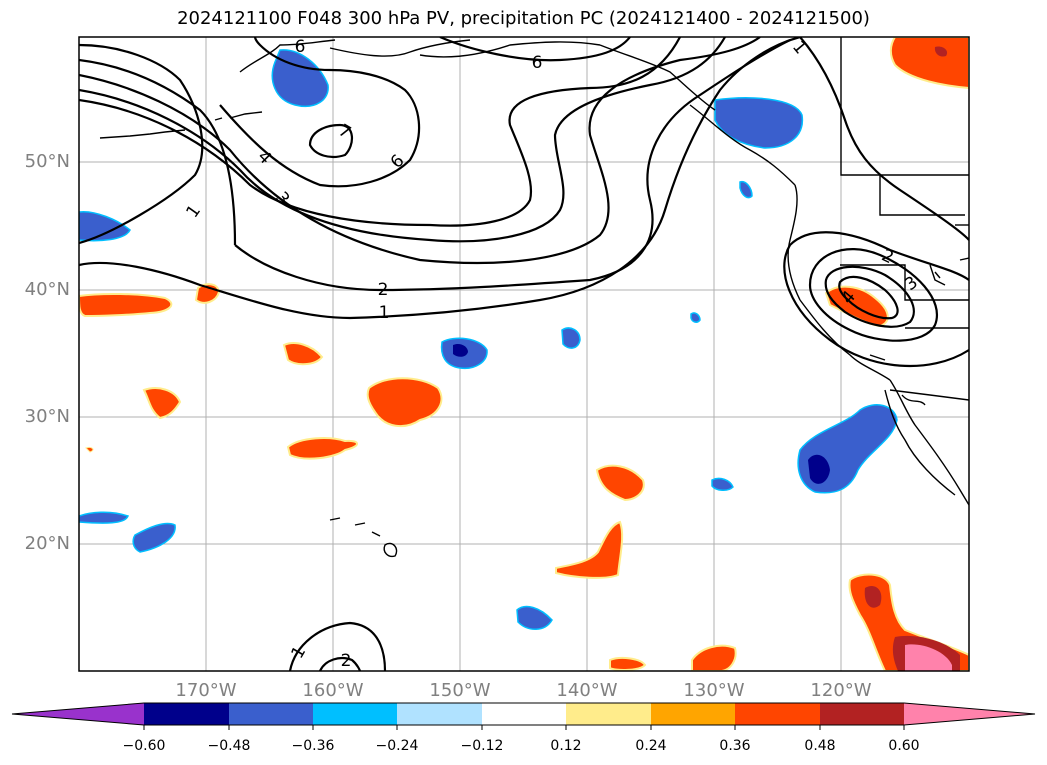 This screenshot has height=765, width=1047. I want to click on lat-label-50n: 50°N, so click(47, 161).